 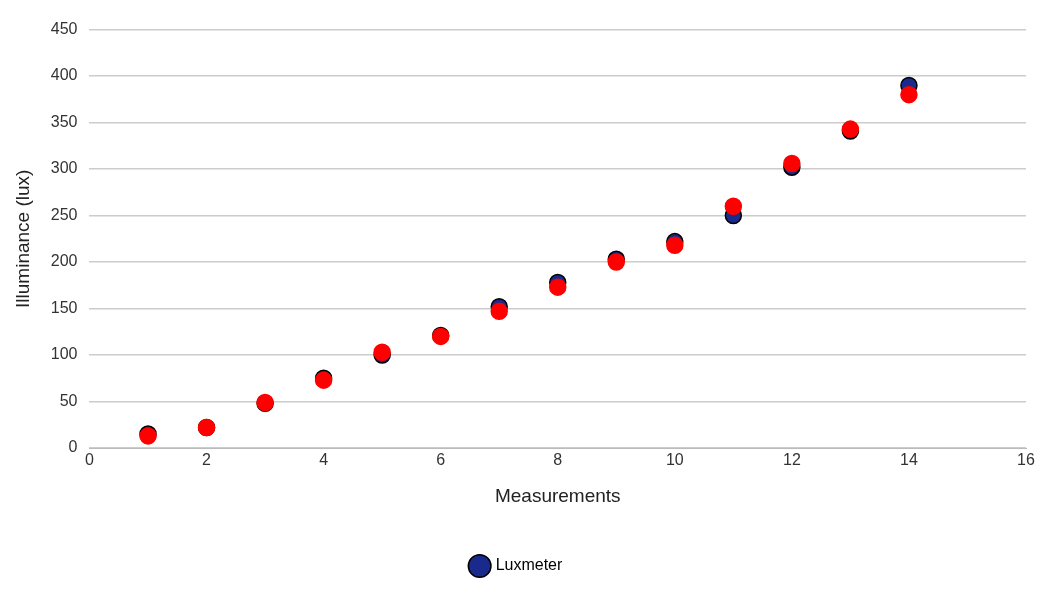 What do you see at coordinates (558, 460) in the screenshot?
I see `x-tick-label: 8` at bounding box center [558, 460].